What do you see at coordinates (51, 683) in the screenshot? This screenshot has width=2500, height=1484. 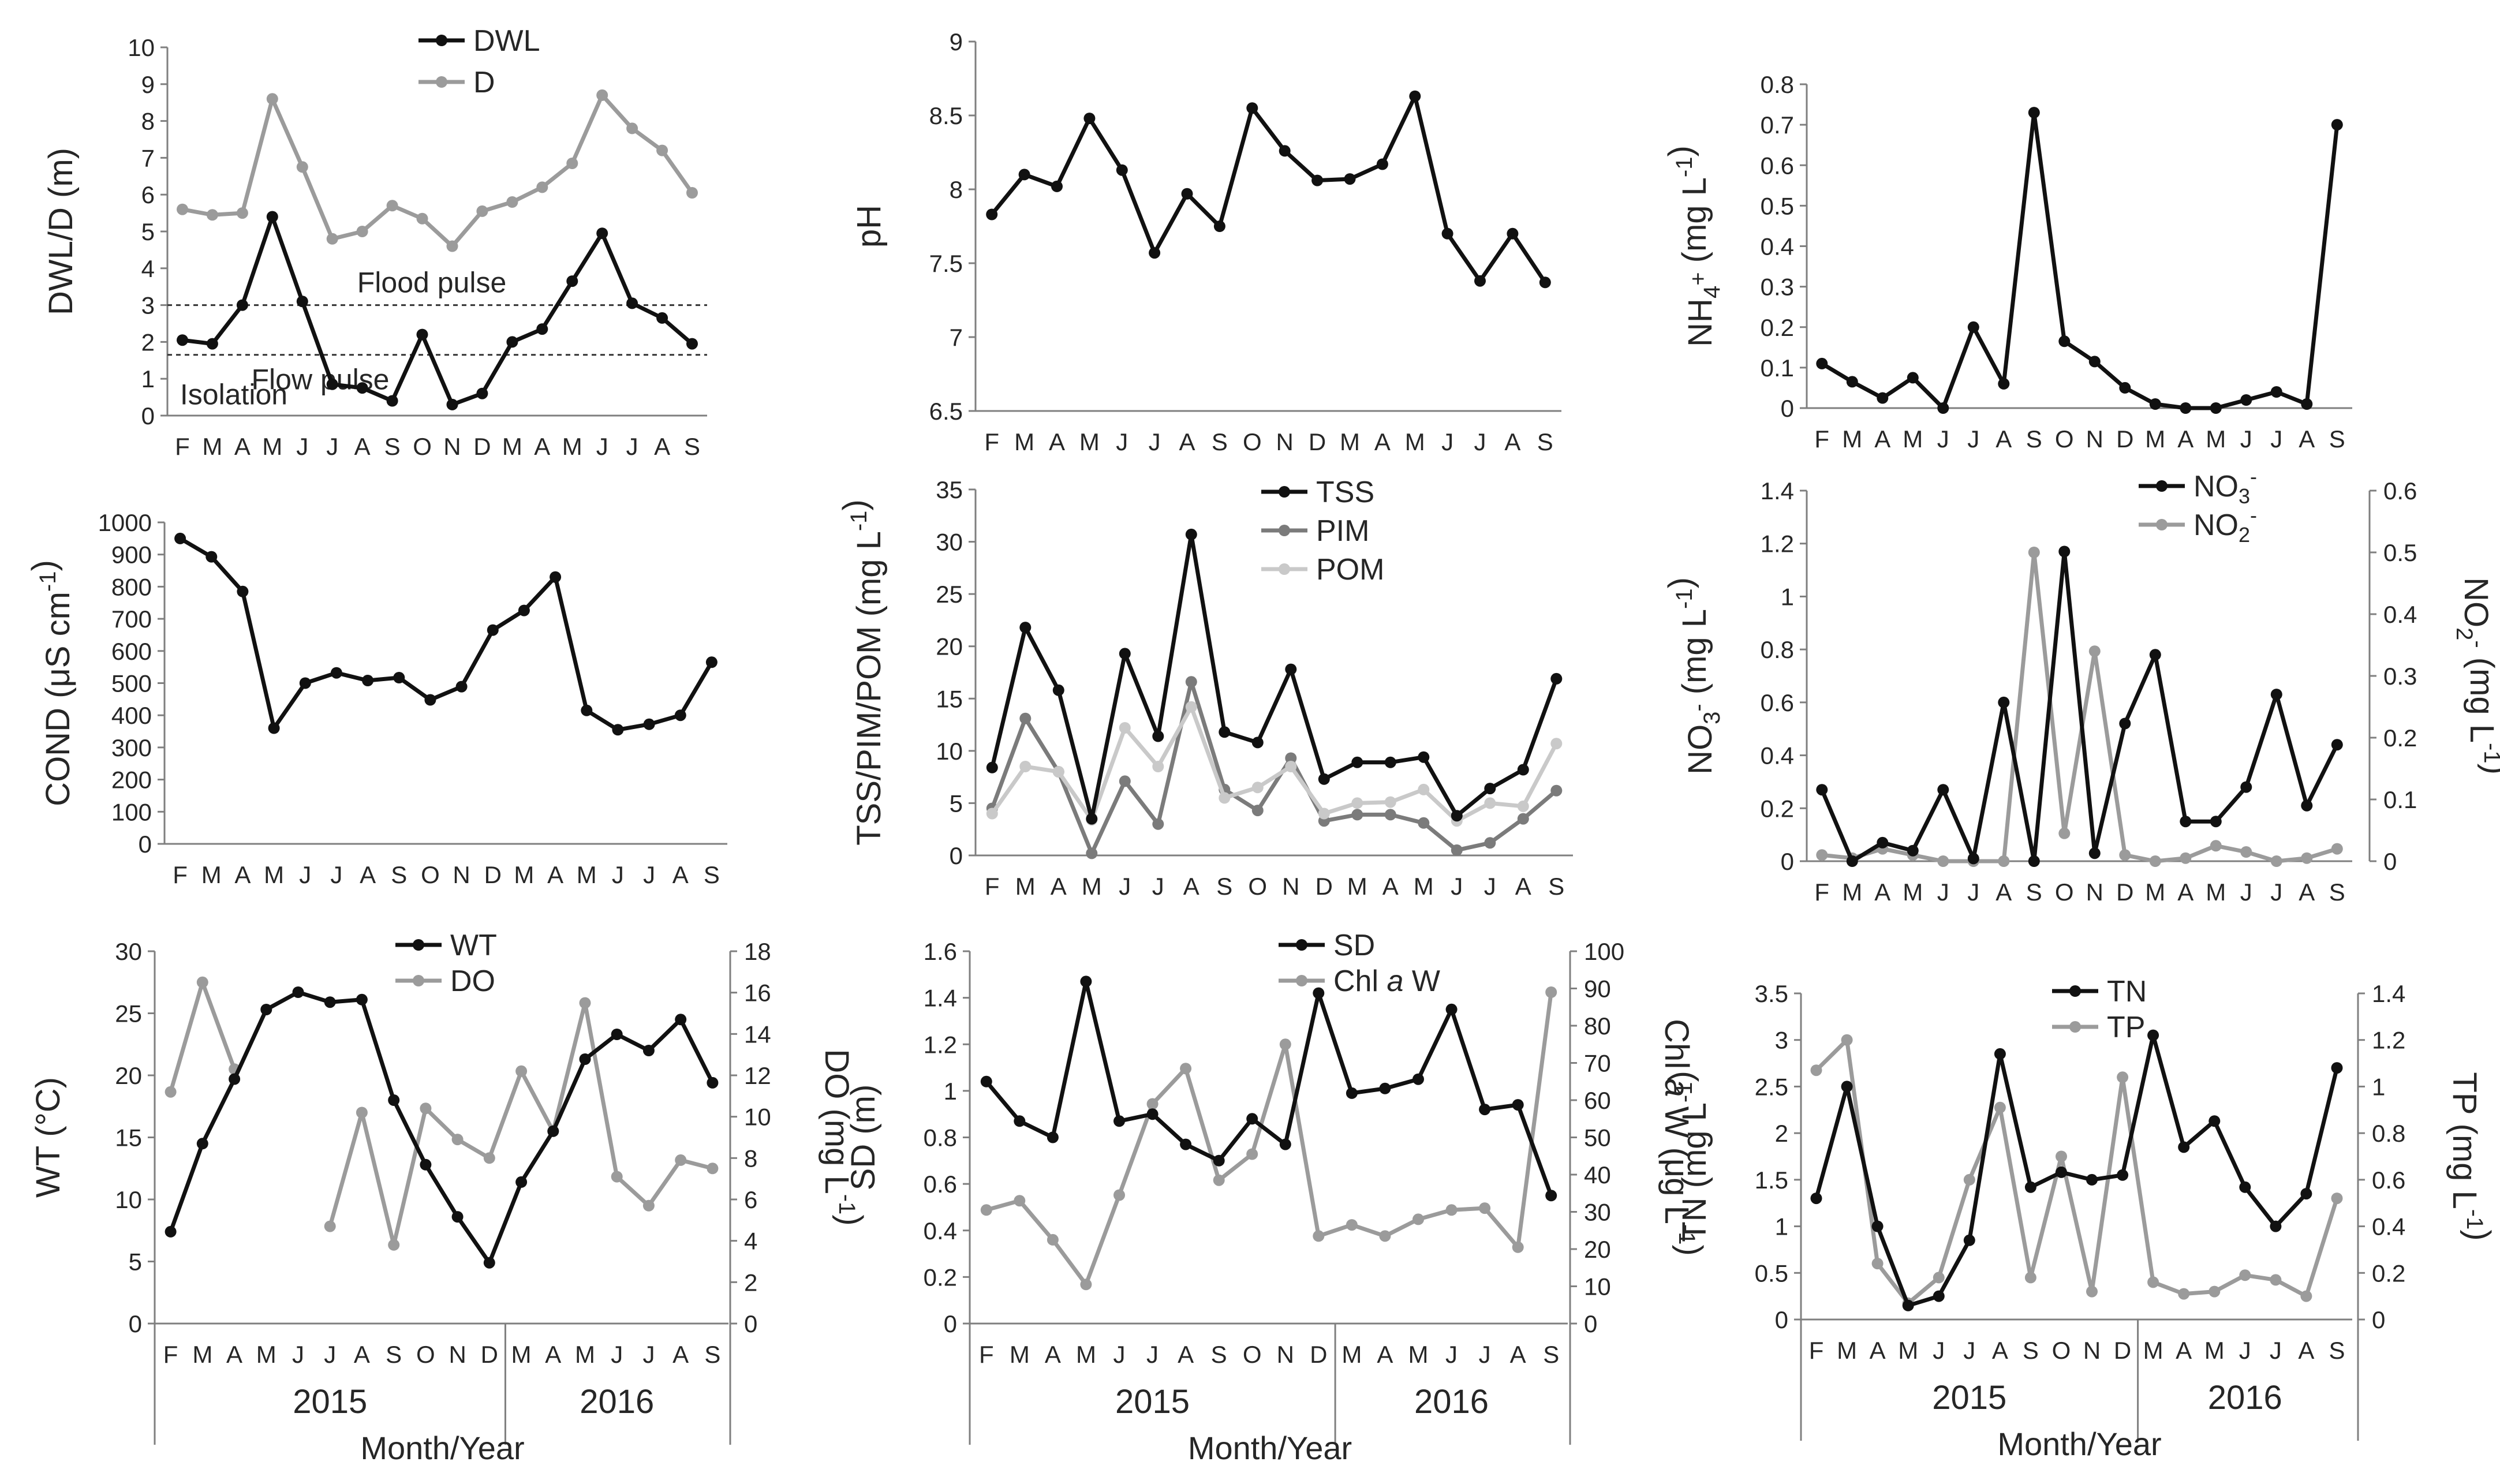 I see `y-axis-title: COND (μS cm-1)` at bounding box center [51, 683].